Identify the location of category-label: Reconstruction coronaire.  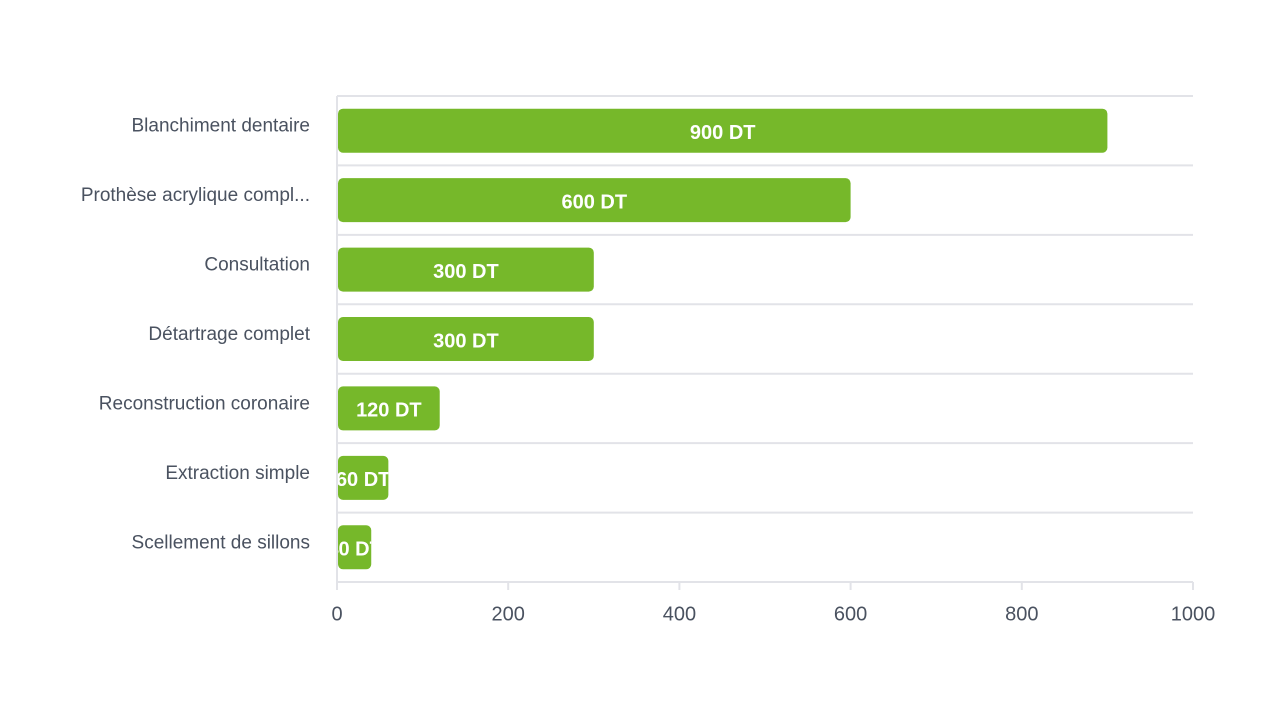
(204, 403).